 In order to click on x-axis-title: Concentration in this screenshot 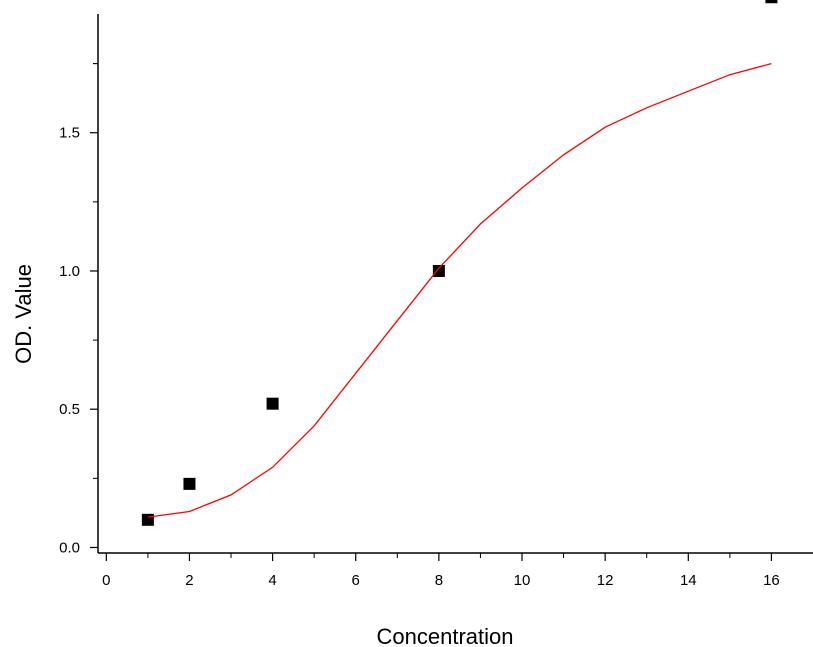, I will do `click(445, 635)`.